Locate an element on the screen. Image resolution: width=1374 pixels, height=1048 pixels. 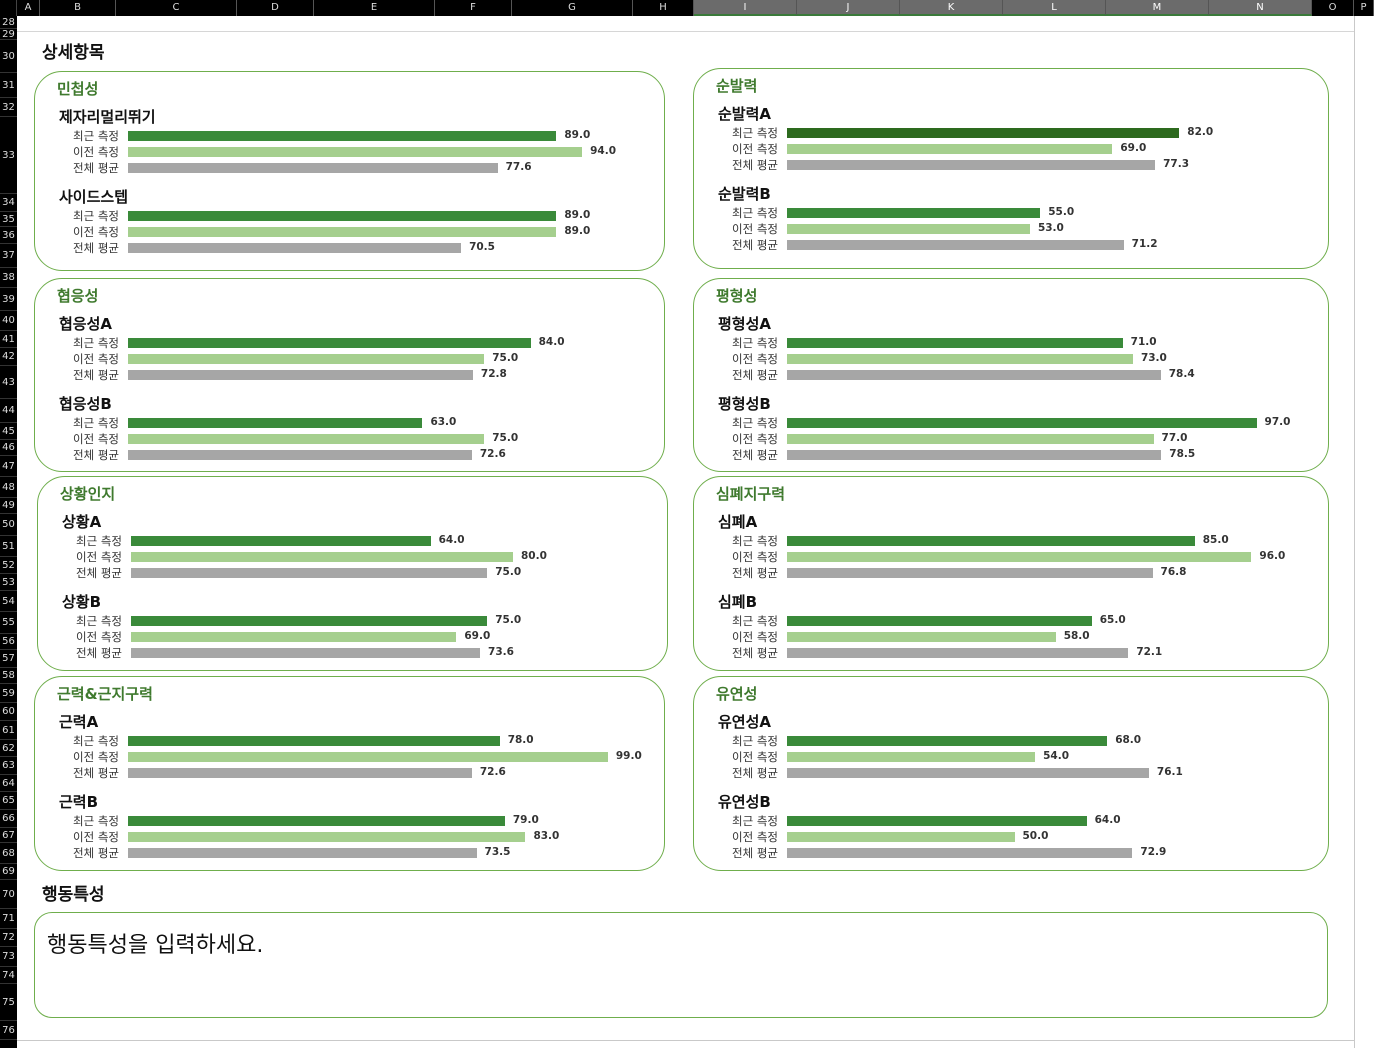
column-header: N is located at coordinates (1260, 8).